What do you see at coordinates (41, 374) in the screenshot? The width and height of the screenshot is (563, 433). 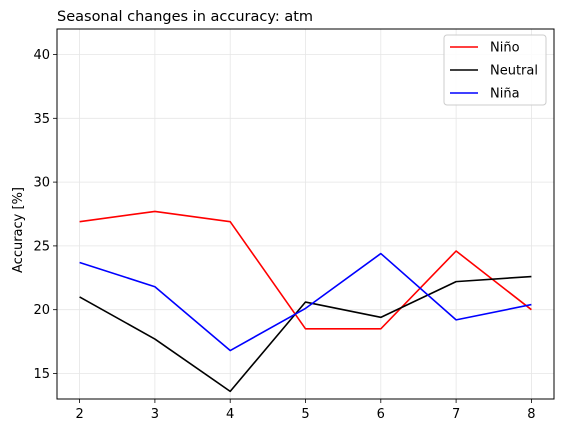 I see `y-tick-label: 15` at bounding box center [41, 374].